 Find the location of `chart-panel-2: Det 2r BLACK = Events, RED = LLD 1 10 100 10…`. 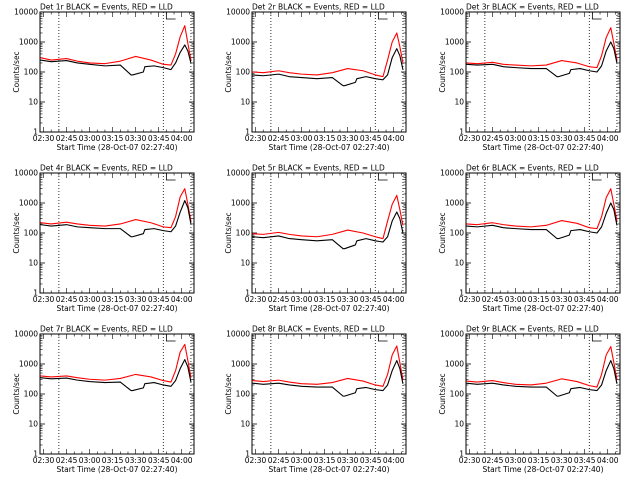

chart-panel-2: Det 2r BLACK = Events, RED = LLD 1 10 100 10… is located at coordinates (315, 77).